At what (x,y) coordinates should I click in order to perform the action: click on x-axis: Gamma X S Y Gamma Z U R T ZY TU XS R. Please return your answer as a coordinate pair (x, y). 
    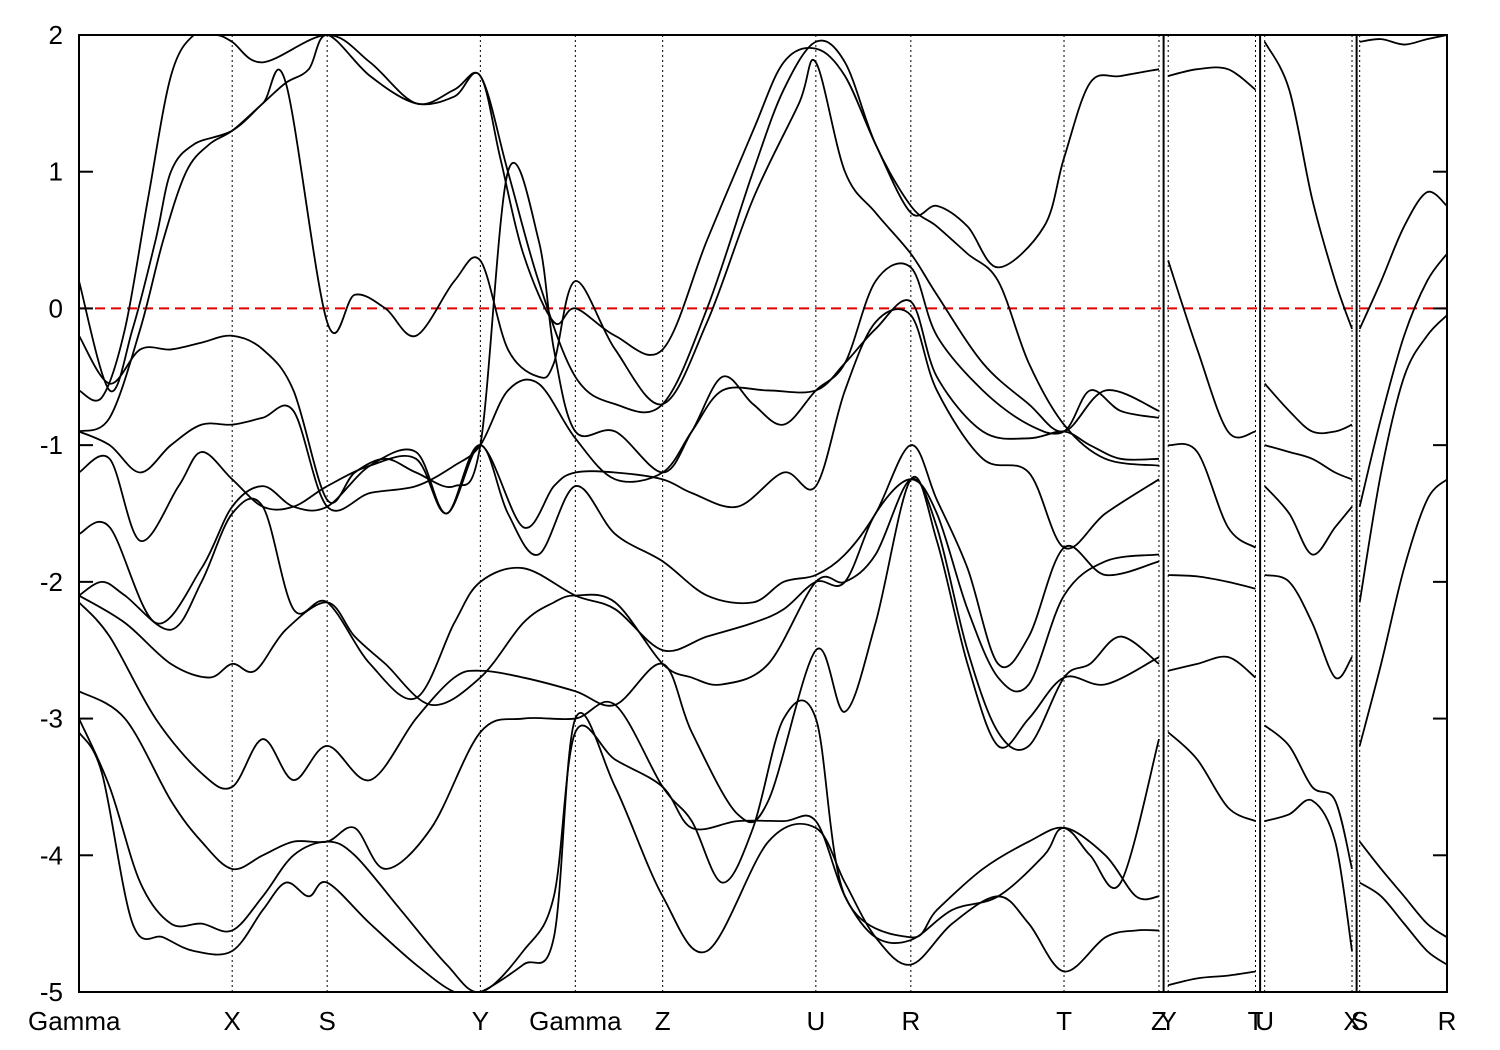
    Looking at the image, I should click on (742, 1021).